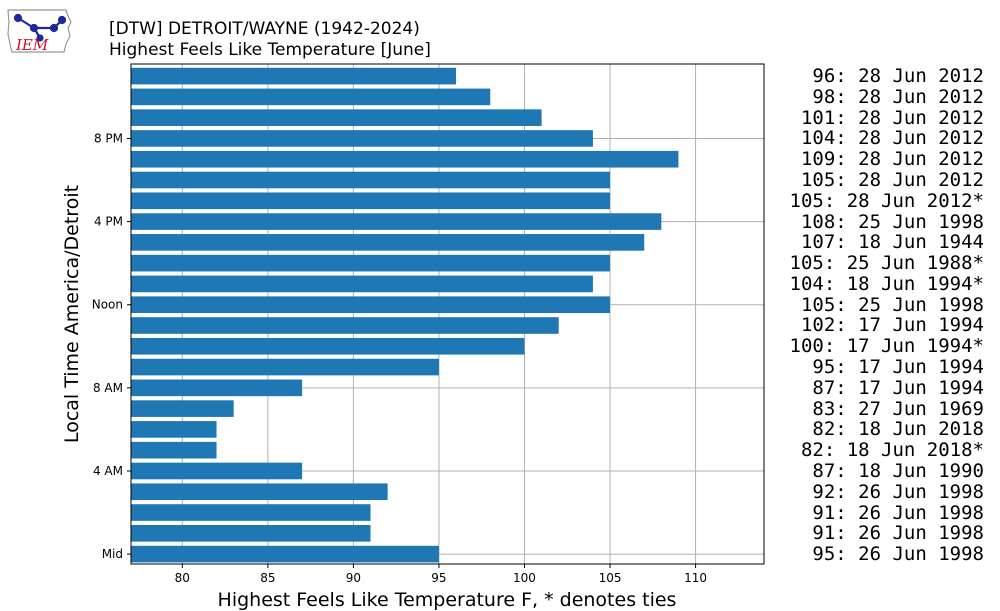 This screenshot has height=611, width=1000. Describe the element at coordinates (892, 325) in the screenshot. I see `annotation-label: 102: 17 Jun 1994` at that location.